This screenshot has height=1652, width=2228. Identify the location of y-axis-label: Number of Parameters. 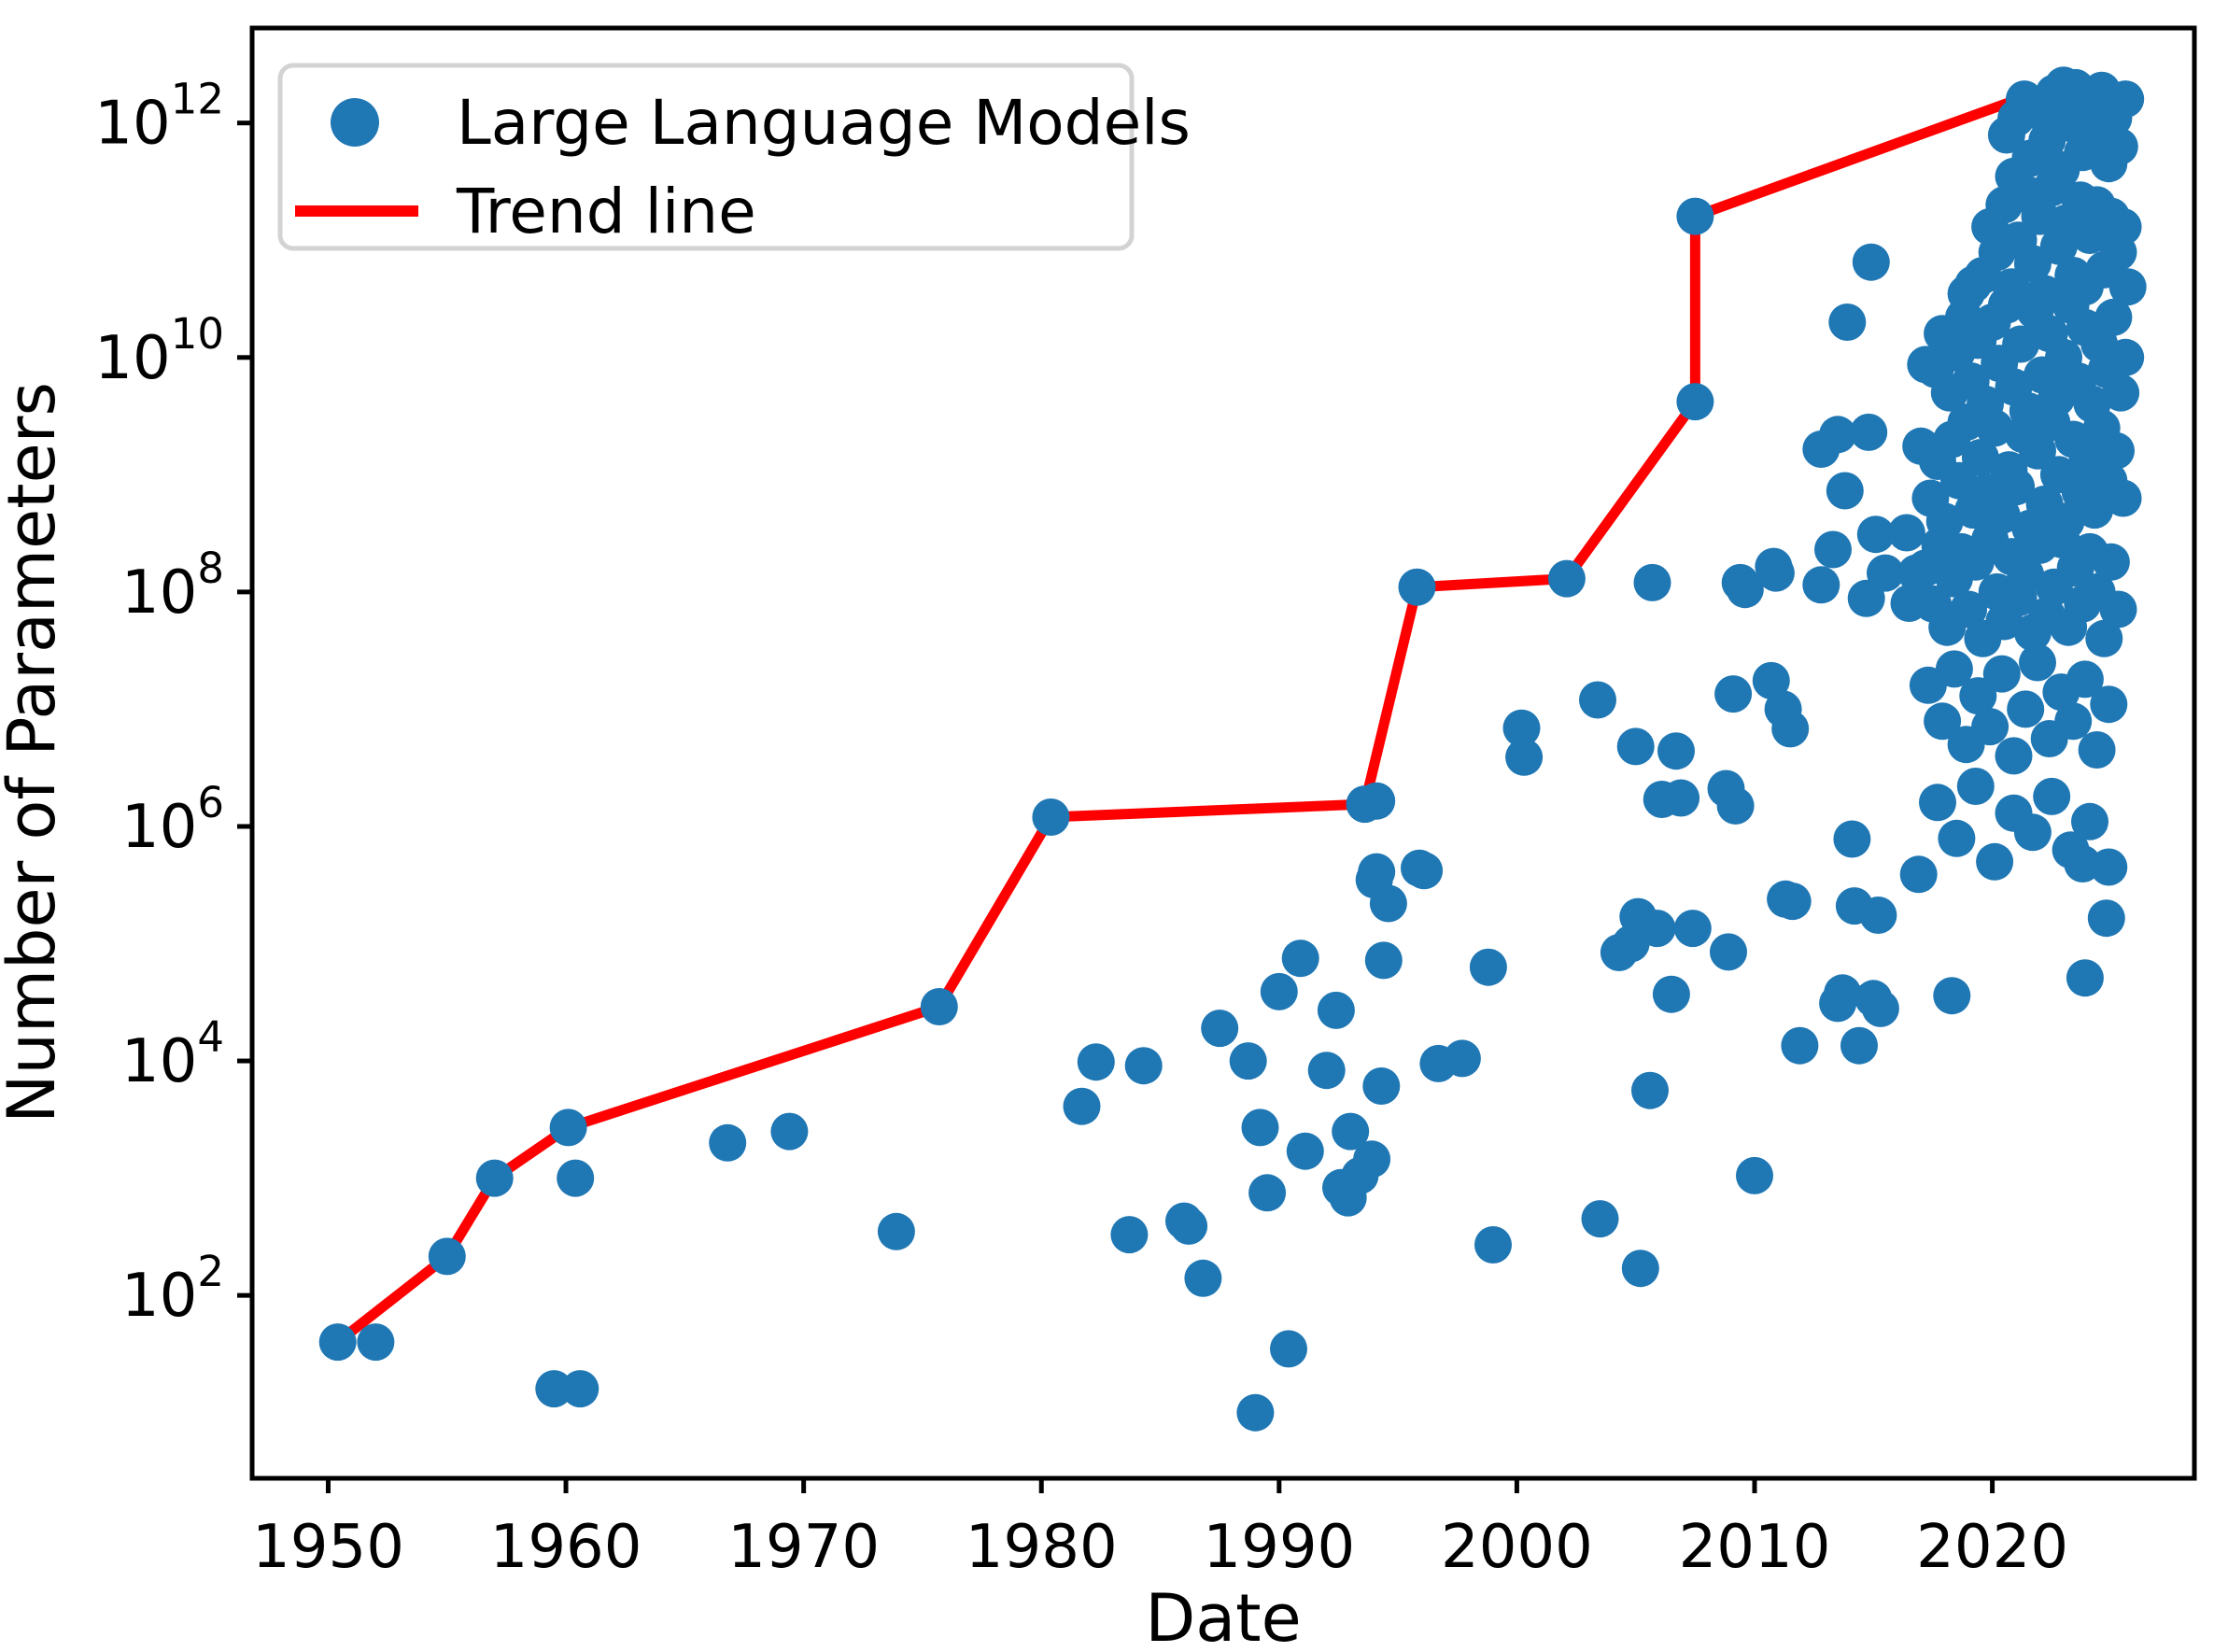
(35, 752).